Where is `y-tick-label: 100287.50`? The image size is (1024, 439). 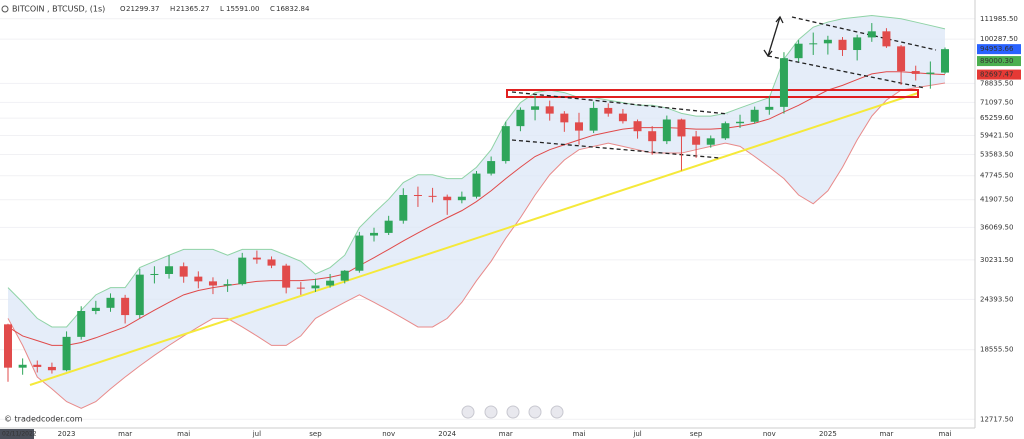 y-tick-label: 100287.50 is located at coordinates (999, 39).